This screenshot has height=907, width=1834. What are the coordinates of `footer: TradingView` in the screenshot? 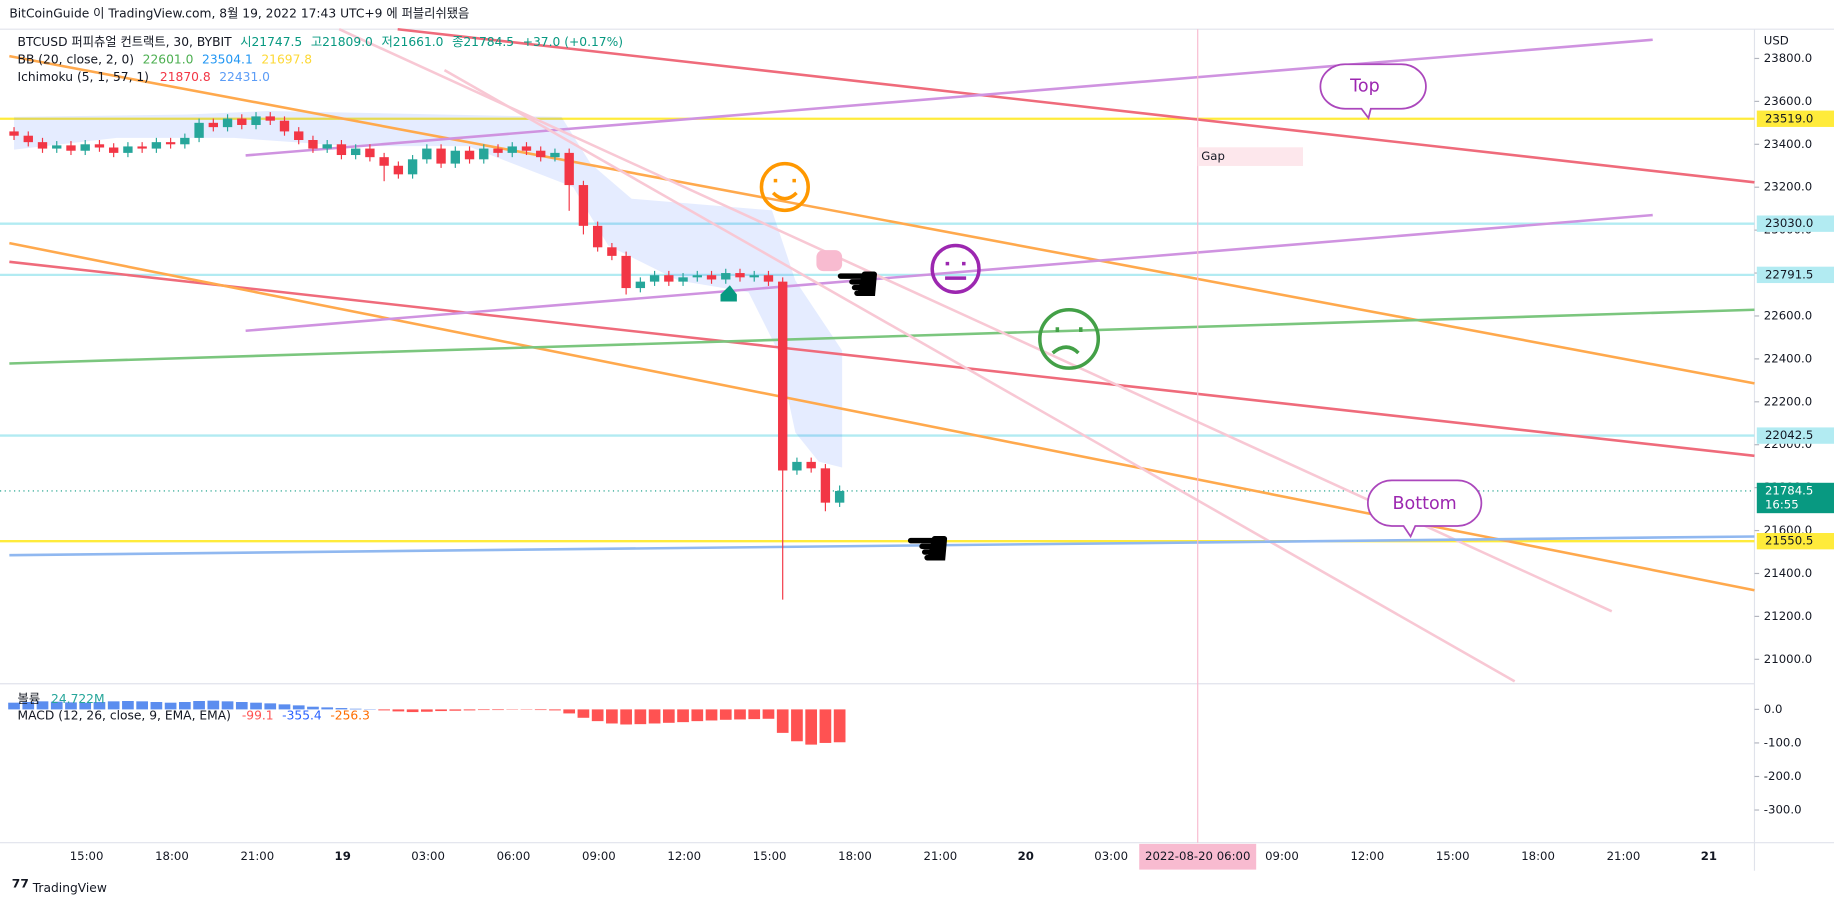 It's located at (69, 888).